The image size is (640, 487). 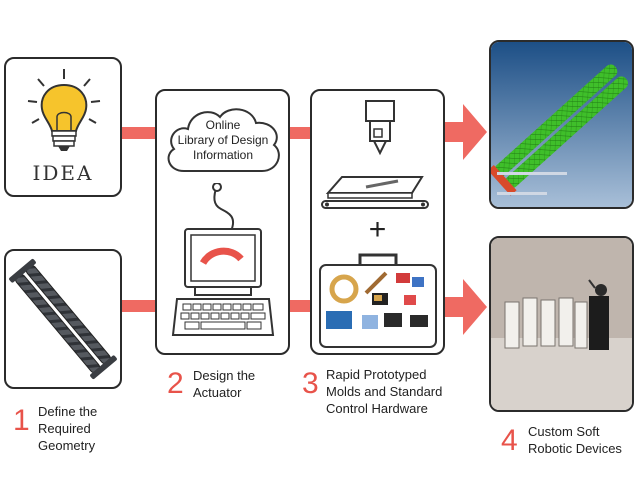 I want to click on geometry-panel, so click(x=63, y=319).